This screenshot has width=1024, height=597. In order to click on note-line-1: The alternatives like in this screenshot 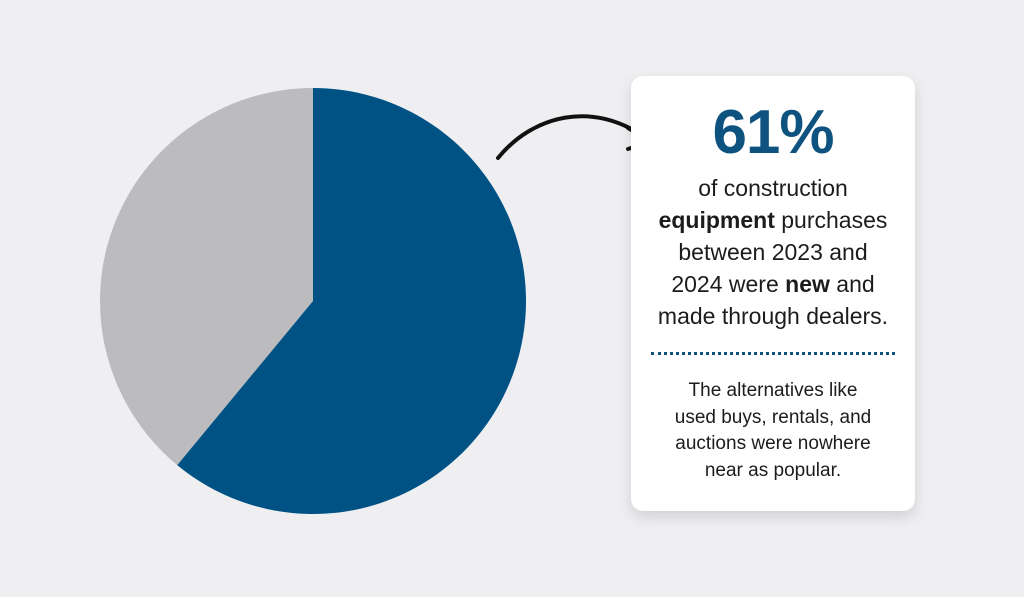, I will do `click(773, 390)`.